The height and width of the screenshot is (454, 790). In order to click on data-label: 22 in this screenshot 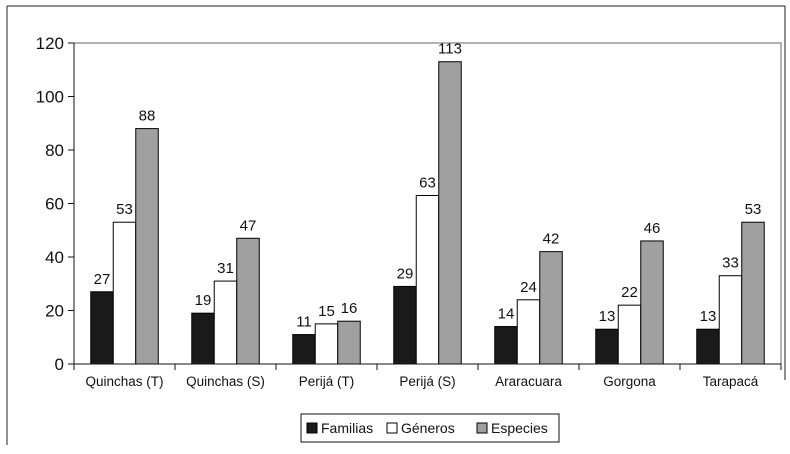, I will do `click(629, 292)`.